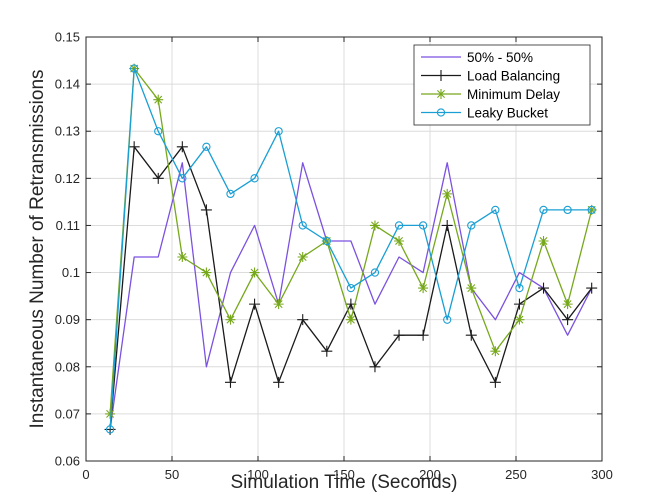 The image size is (664, 498). Describe the element at coordinates (67, 366) in the screenshot. I see `y-tick-label: 0.08` at that location.